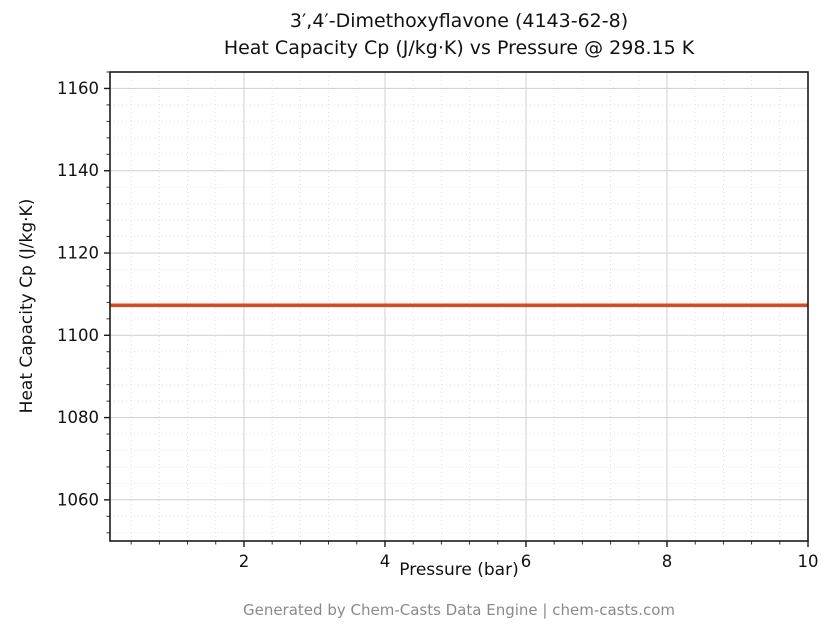  What do you see at coordinates (78, 417) in the screenshot?
I see `y-tick-label: 1080` at bounding box center [78, 417].